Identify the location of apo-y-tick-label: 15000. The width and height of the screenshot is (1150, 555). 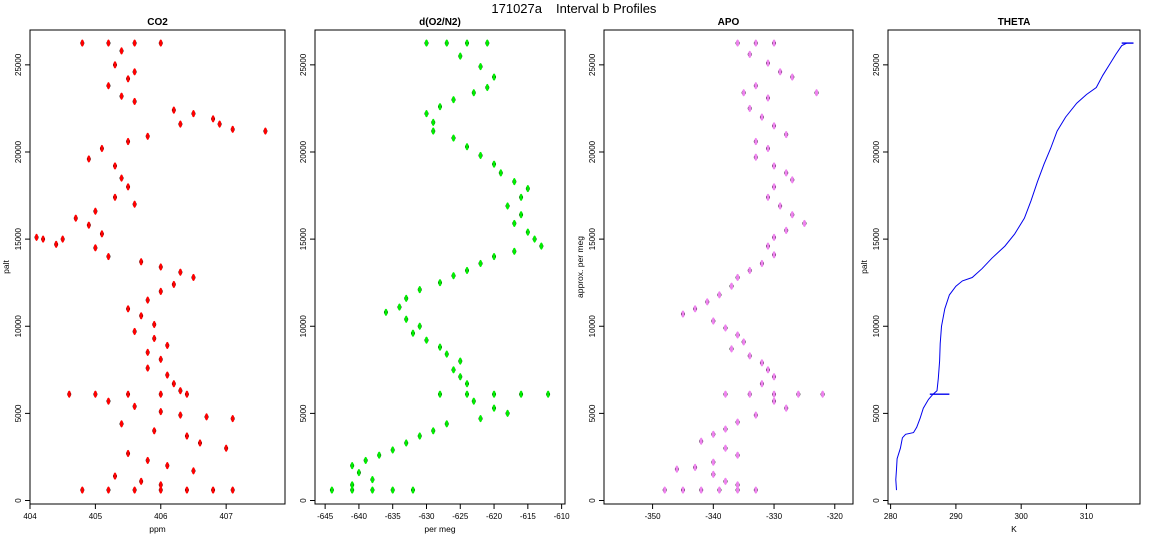
(592, 238).